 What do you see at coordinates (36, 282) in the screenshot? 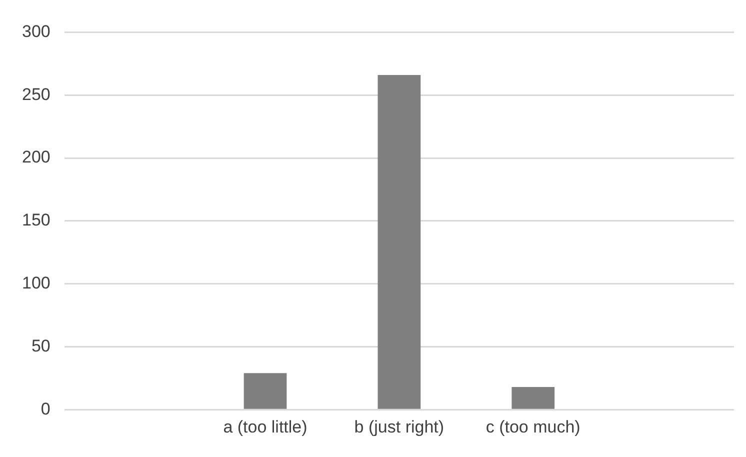
I see `y-tick-label: 100` at bounding box center [36, 282].